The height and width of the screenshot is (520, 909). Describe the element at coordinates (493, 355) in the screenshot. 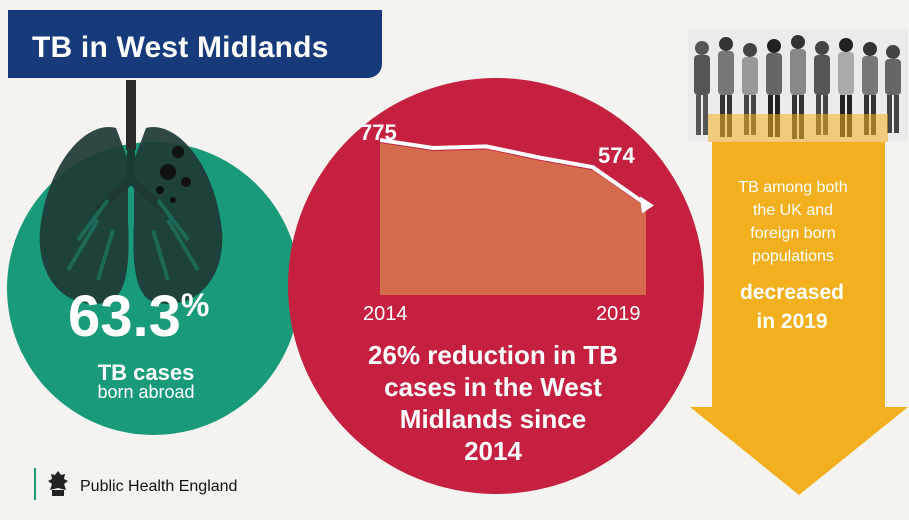

I see `reduction-text-line1: 26% reduction in TB` at that location.